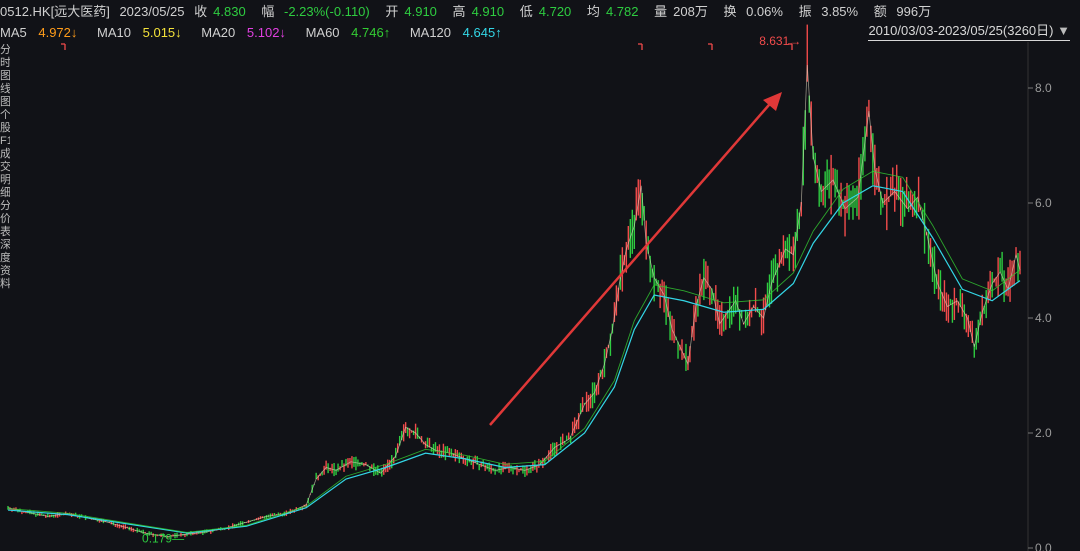  I want to click on change-value: -2.23%(-0.110), so click(326, 11).